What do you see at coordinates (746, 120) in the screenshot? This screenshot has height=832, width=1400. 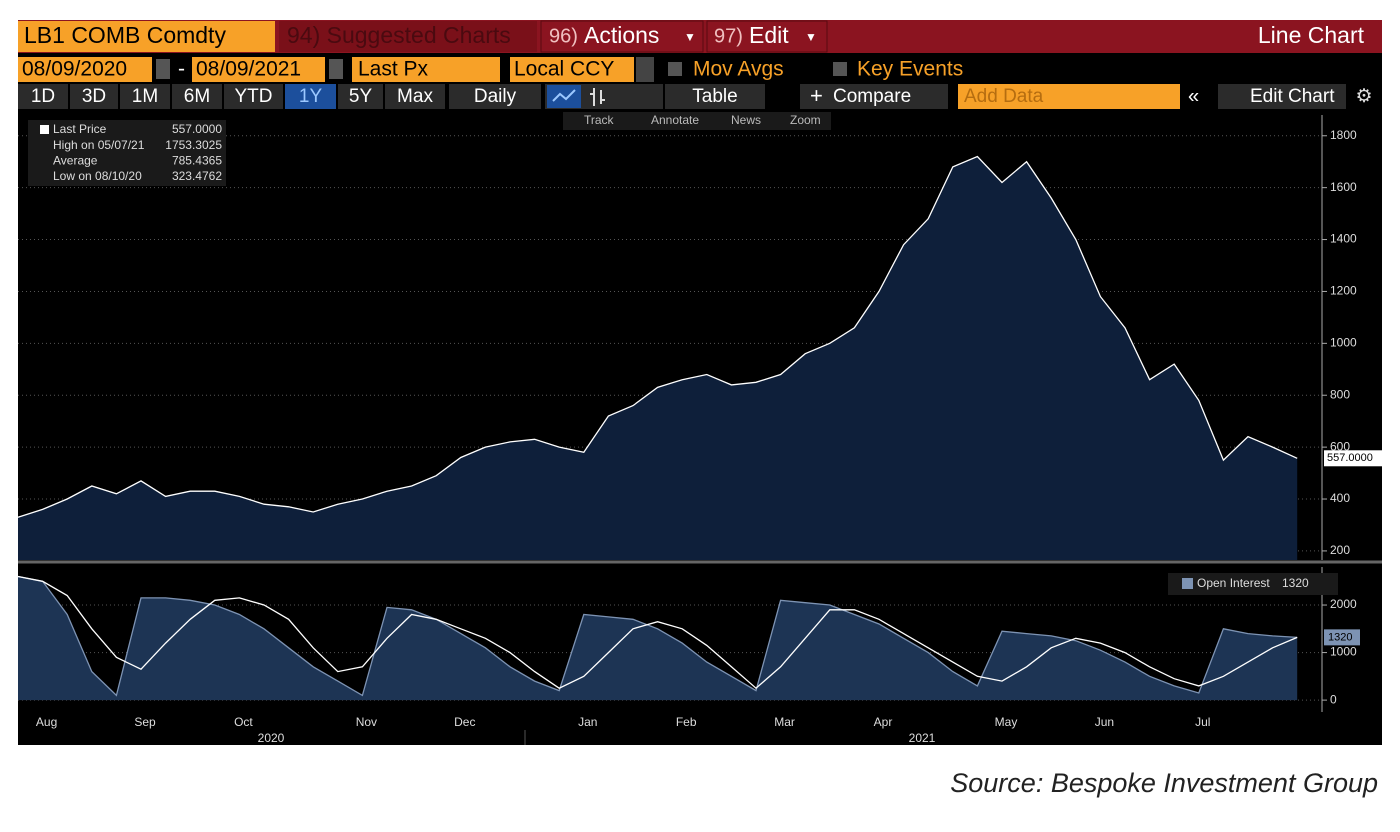 I see `tool: News` at bounding box center [746, 120].